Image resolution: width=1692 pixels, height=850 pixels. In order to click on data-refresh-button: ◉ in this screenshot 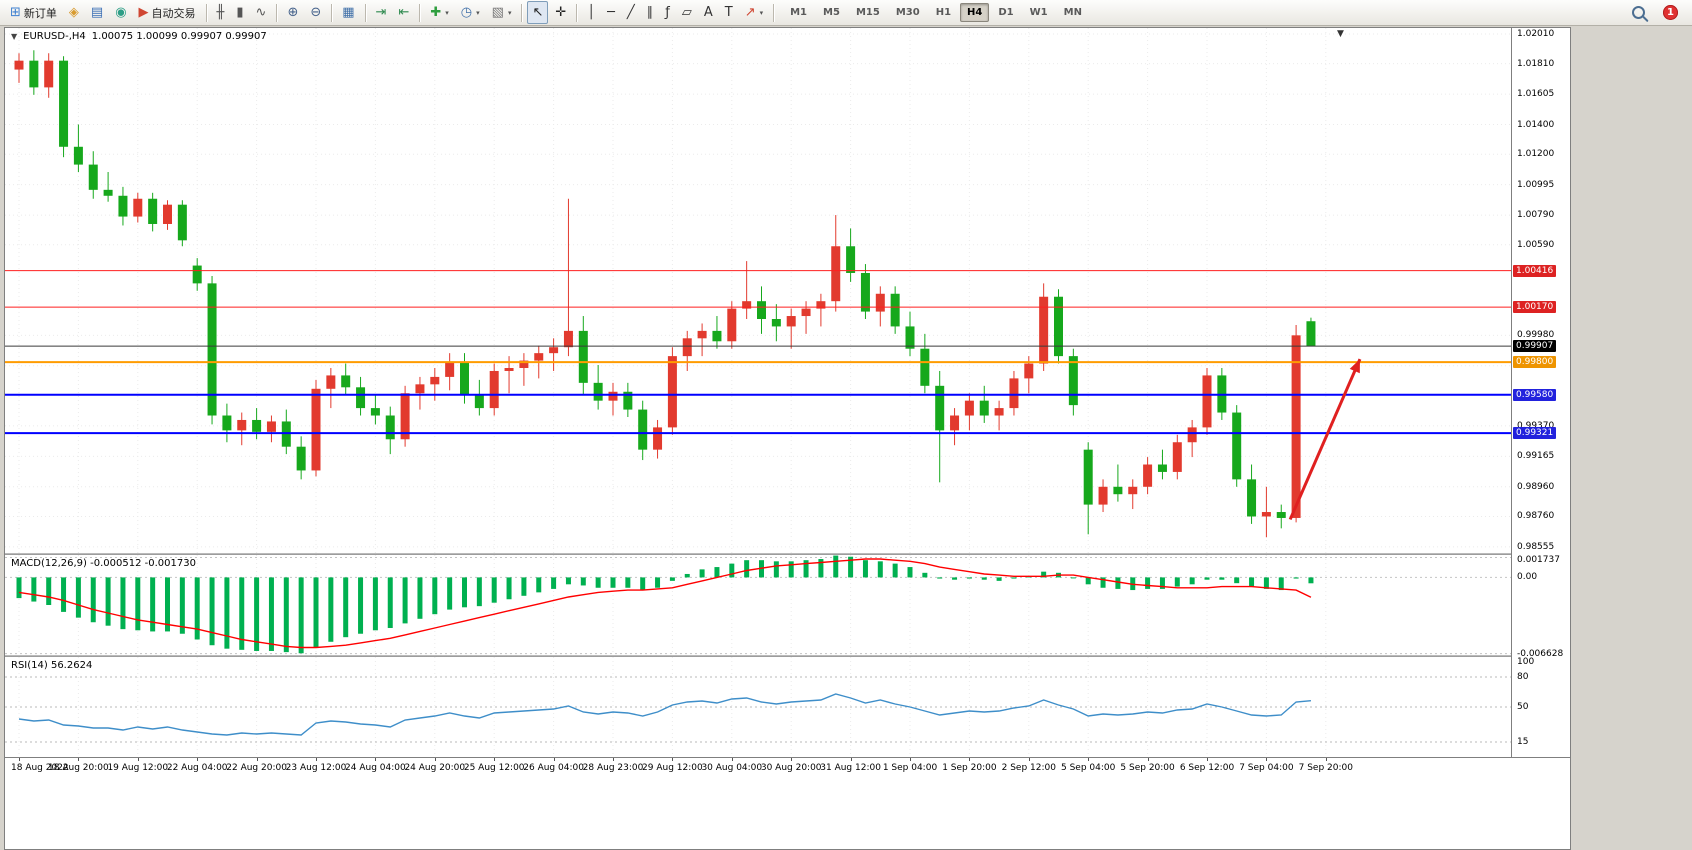, I will do `click(120, 12)`.